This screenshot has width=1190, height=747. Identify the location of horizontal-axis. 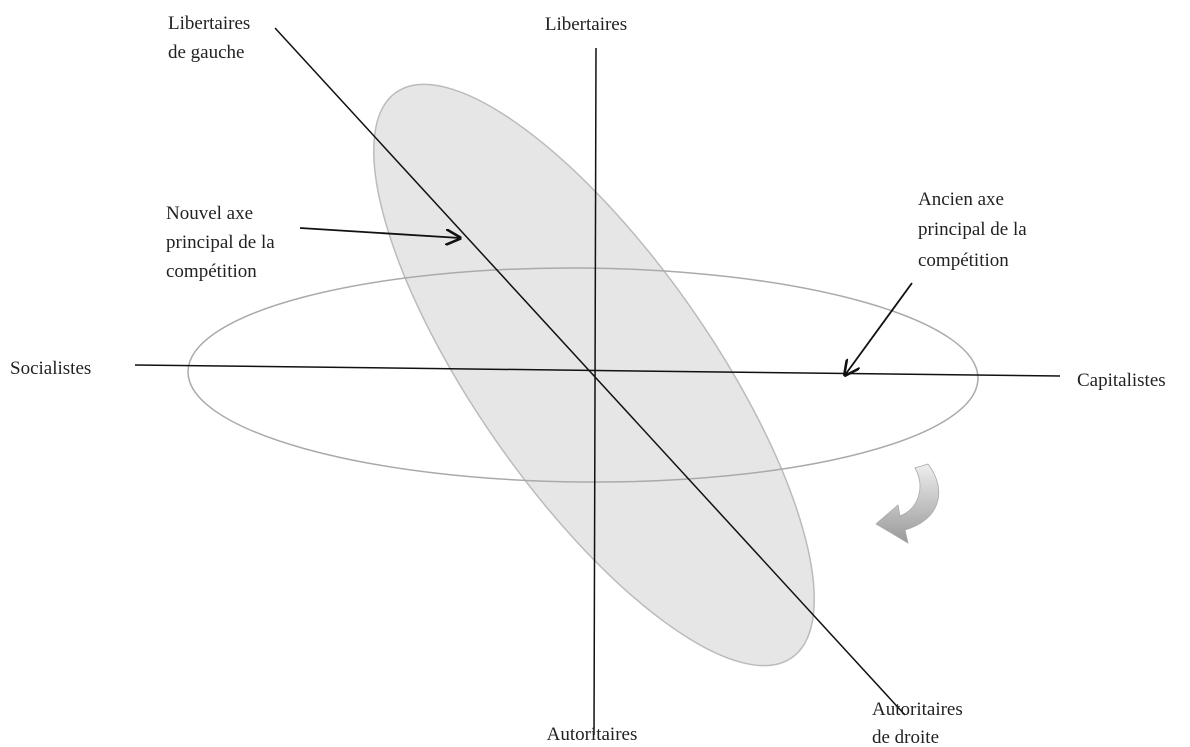
(597, 370).